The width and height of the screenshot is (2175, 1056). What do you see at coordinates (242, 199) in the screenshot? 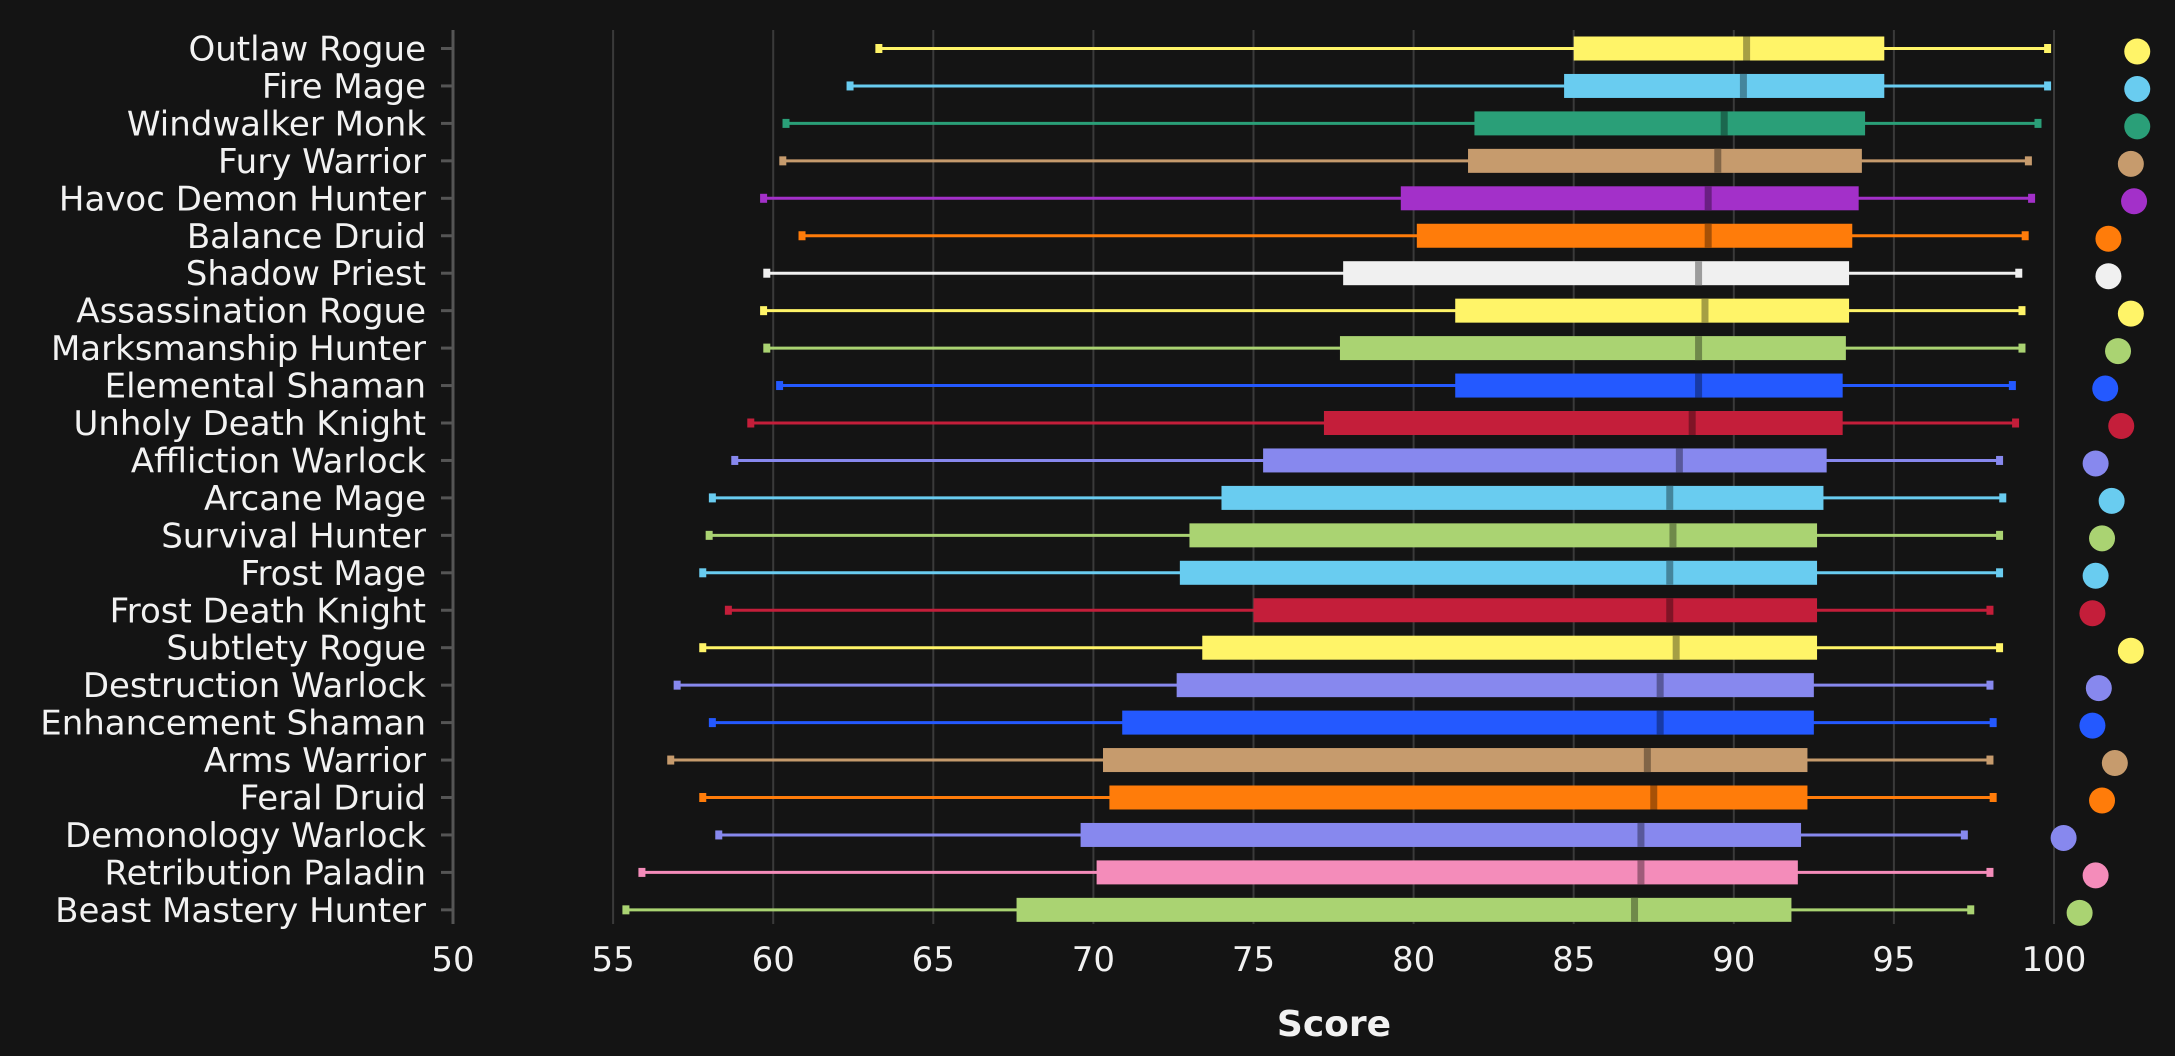
I see `category-label: Havoc Demon Hunter` at bounding box center [242, 199].